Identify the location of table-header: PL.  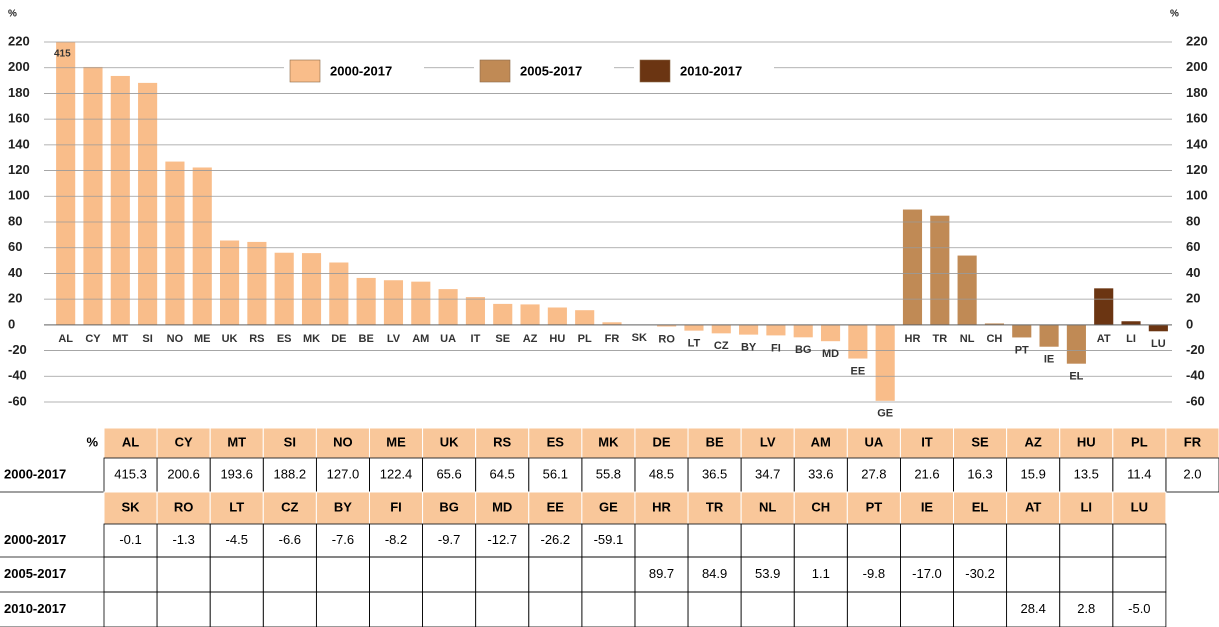
(1139, 441).